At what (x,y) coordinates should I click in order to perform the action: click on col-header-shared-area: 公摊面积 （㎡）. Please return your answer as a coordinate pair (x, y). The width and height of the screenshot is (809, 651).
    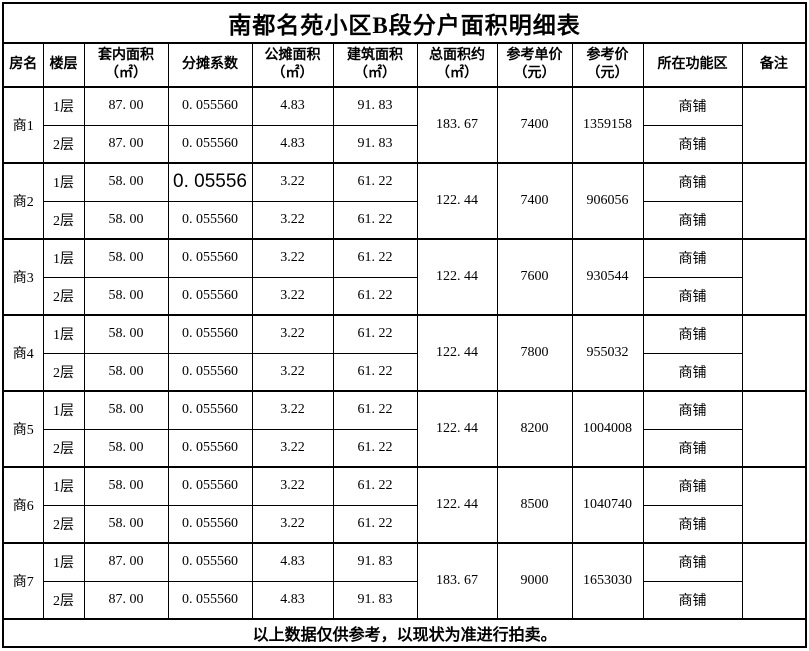
    Looking at the image, I should click on (292, 65).